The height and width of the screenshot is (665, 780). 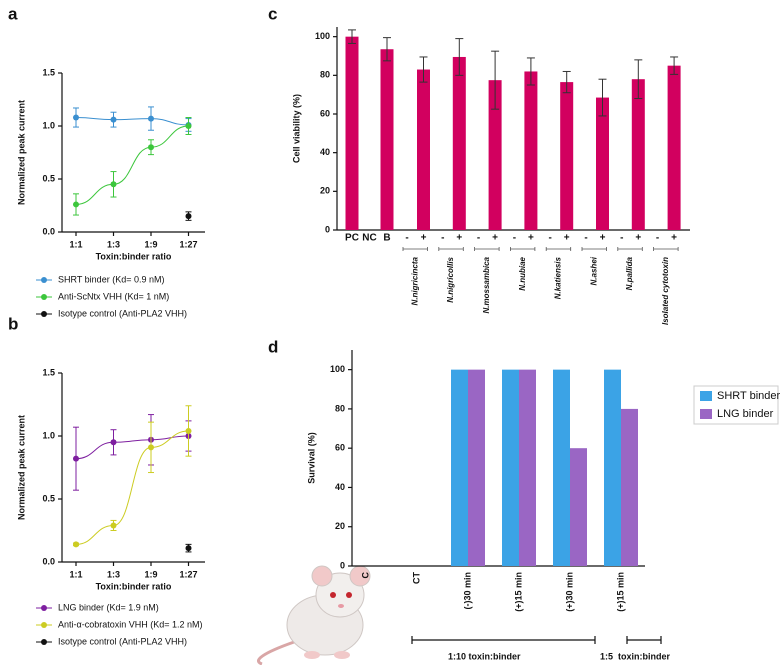 What do you see at coordinates (327, 229) in the screenshot?
I see `y-tick-label: 0` at bounding box center [327, 229].